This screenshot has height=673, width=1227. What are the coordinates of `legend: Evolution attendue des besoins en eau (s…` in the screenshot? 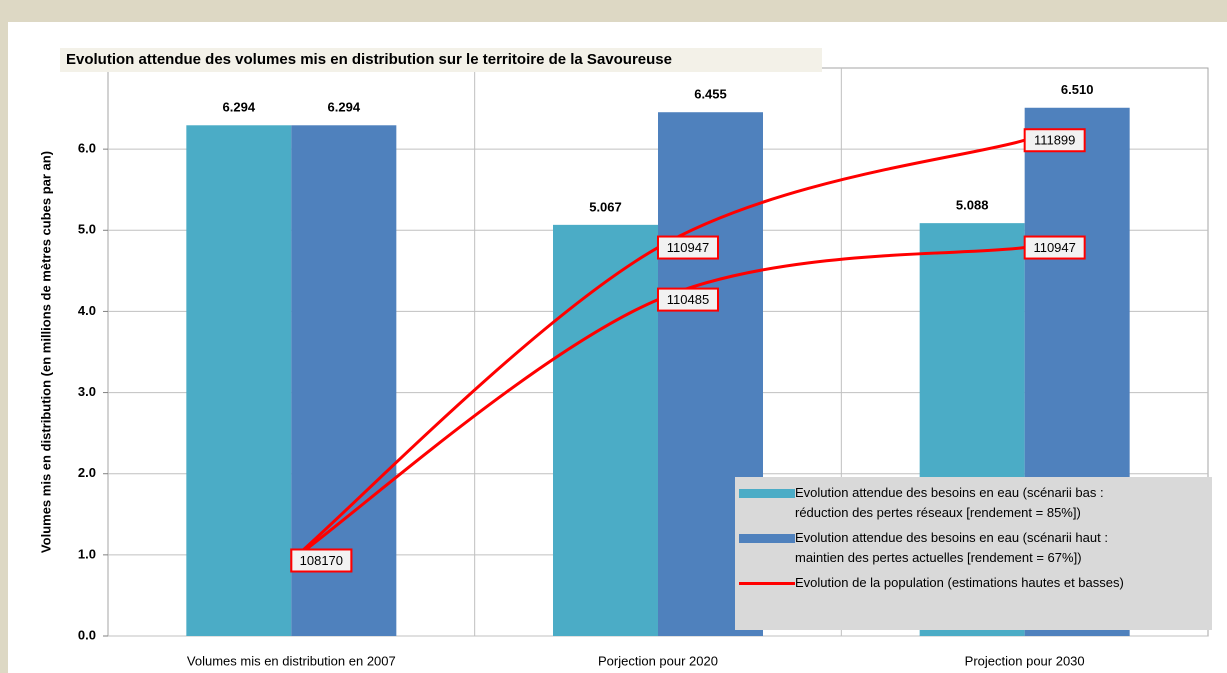 It's located at (973, 553).